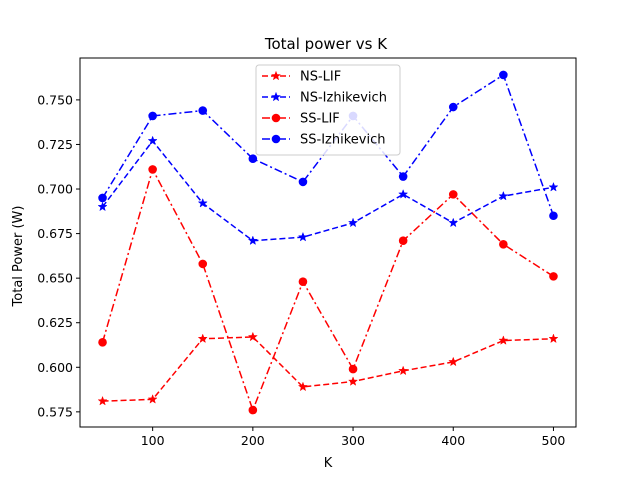 The width and height of the screenshot is (640, 480). I want to click on y-tick-label: 0.600, so click(55, 367).